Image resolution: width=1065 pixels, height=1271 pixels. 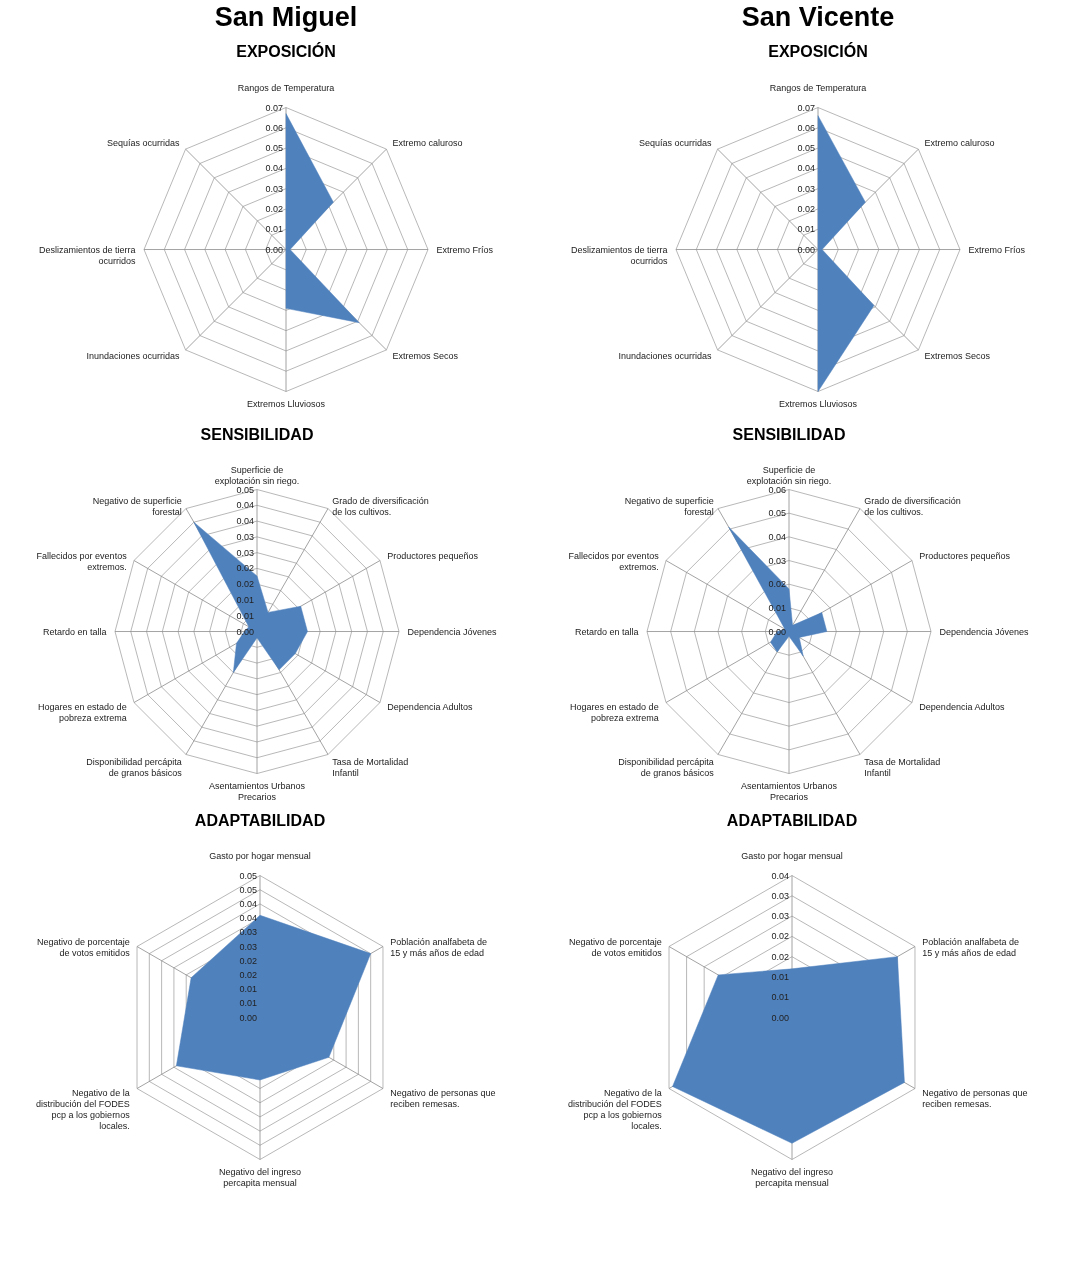 I want to click on spoke-label: Tasa de Mortalidad Infantil, so click(x=901, y=767).